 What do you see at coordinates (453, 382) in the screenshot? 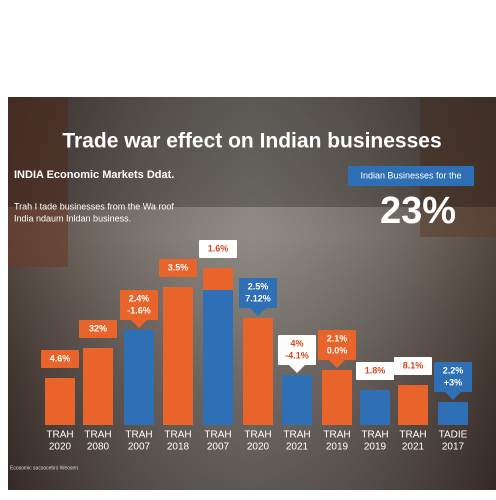
I see `value-label: +3%` at bounding box center [453, 382].